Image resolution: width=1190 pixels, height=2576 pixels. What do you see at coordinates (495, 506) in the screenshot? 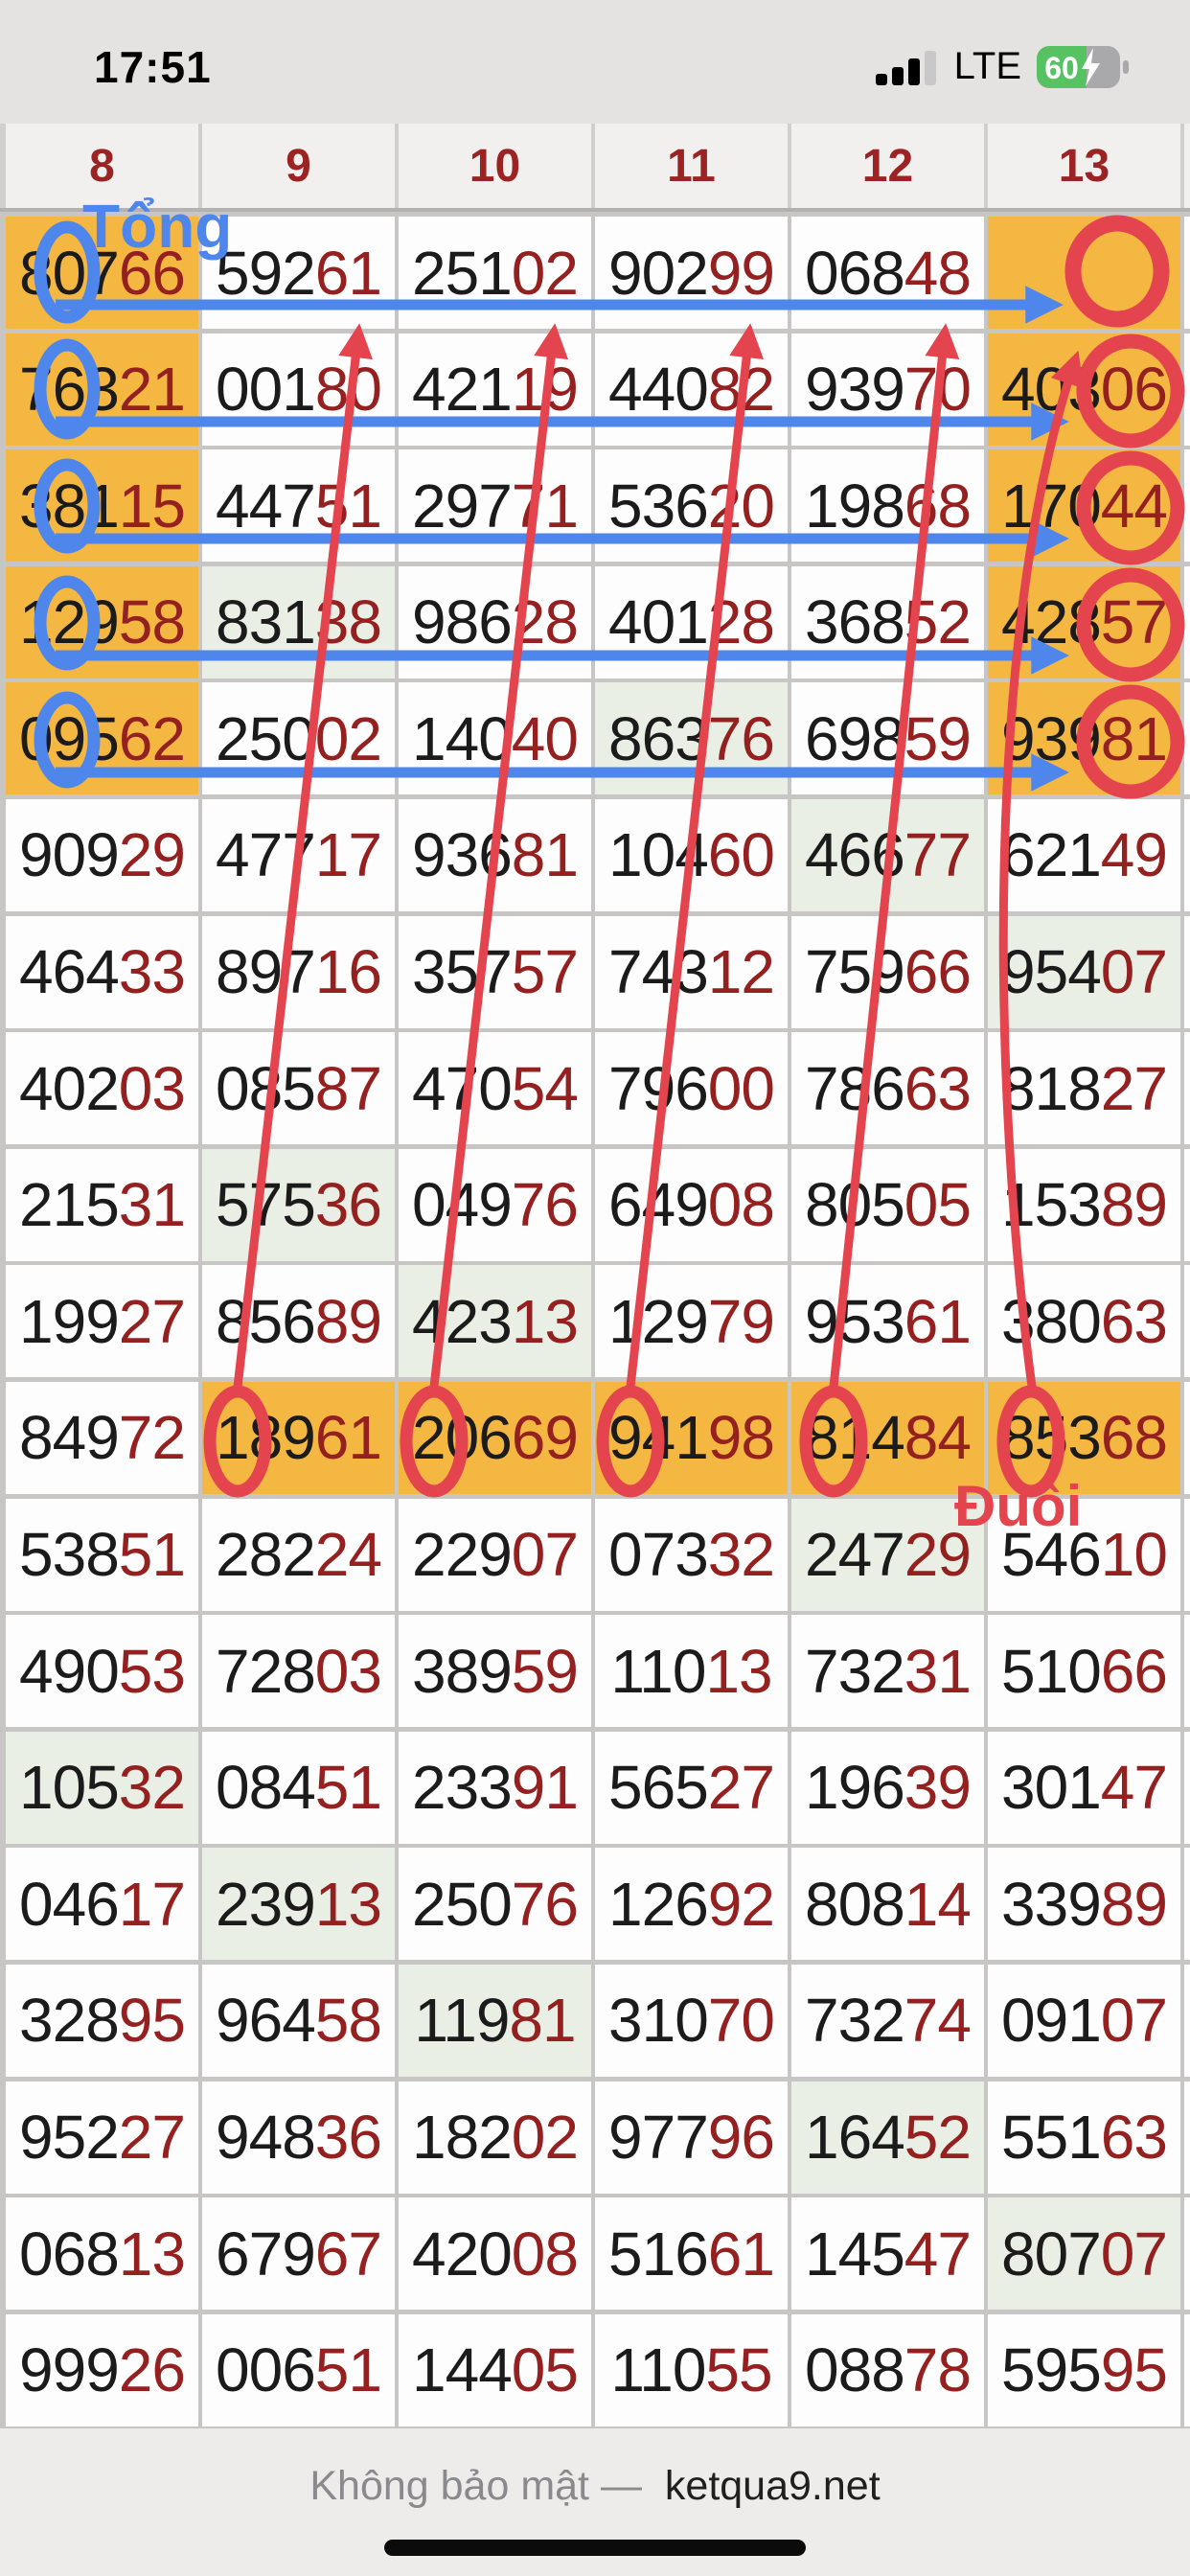
I see `result-cell-r3-c10: 297 71` at bounding box center [495, 506].